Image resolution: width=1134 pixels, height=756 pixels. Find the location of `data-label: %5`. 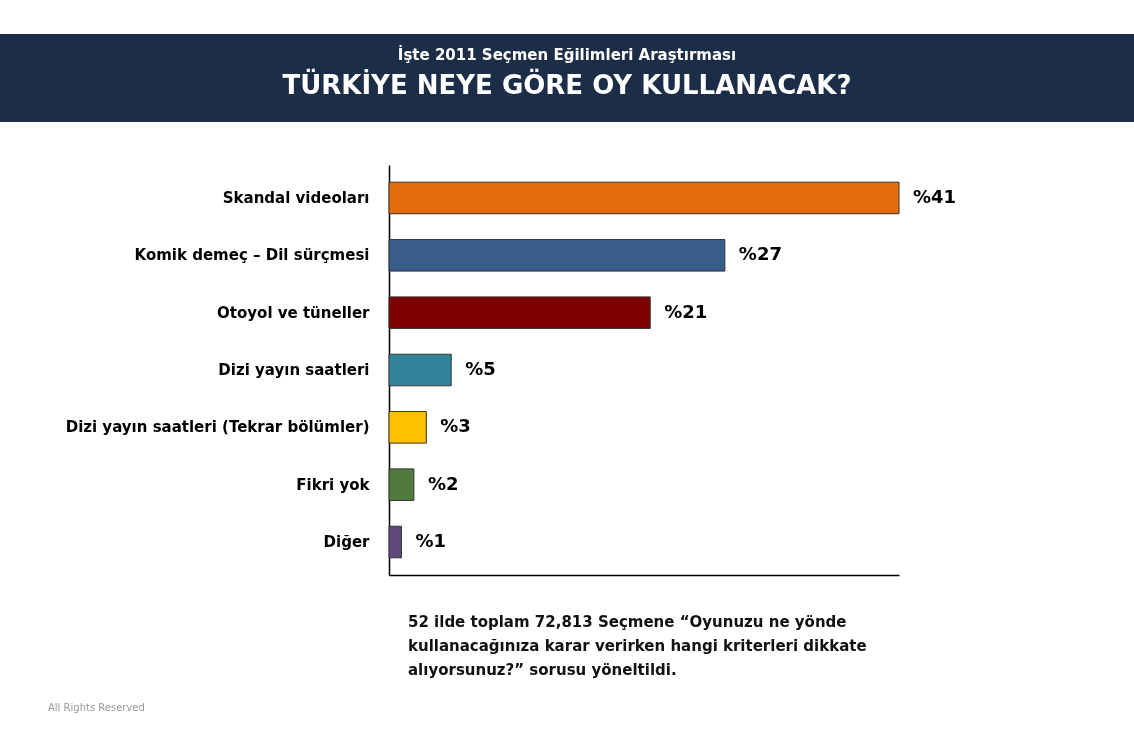

data-label: %5 is located at coordinates (480, 368).